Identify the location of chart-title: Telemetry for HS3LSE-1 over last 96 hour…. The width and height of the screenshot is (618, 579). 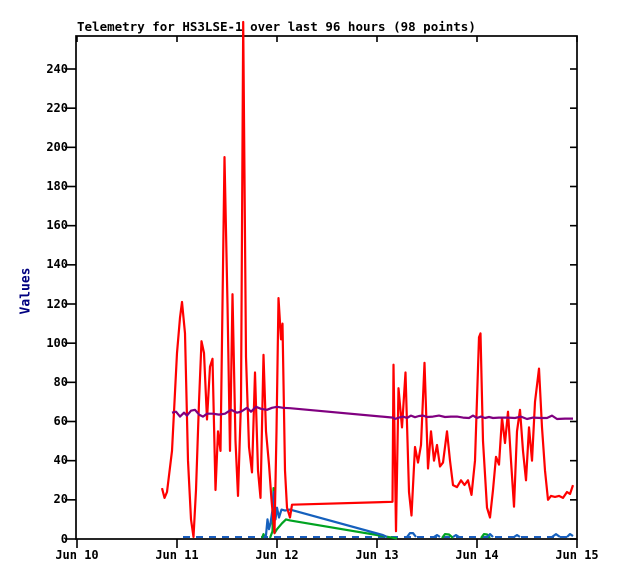
(276, 26).